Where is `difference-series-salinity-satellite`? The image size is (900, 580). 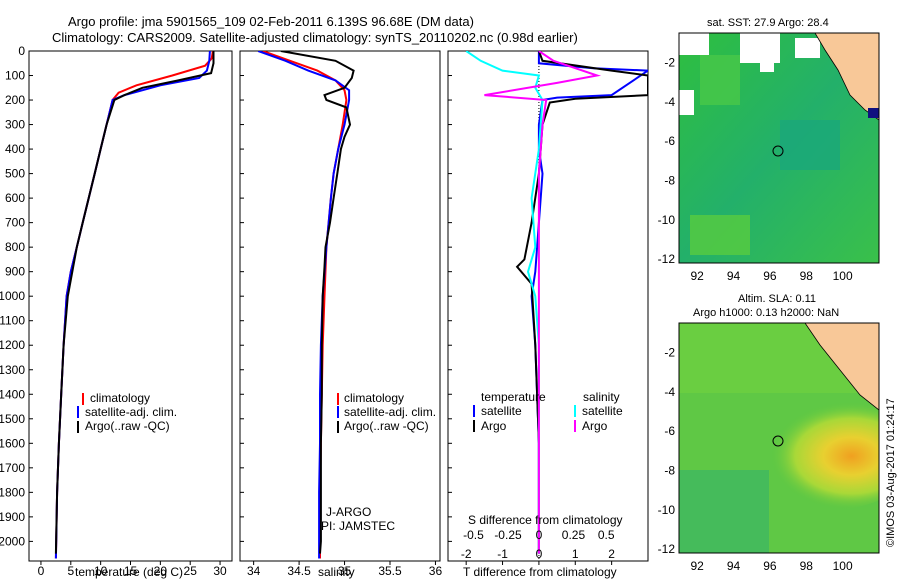
difference-series-salinity-satellite is located at coordinates (504, 302).